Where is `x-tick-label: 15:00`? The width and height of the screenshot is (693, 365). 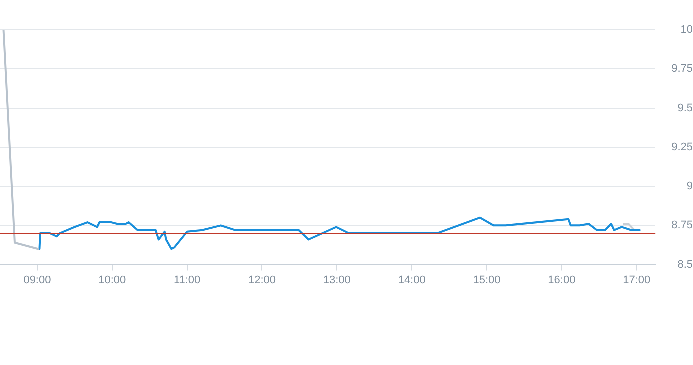
x-tick-label: 15:00 is located at coordinates (487, 280).